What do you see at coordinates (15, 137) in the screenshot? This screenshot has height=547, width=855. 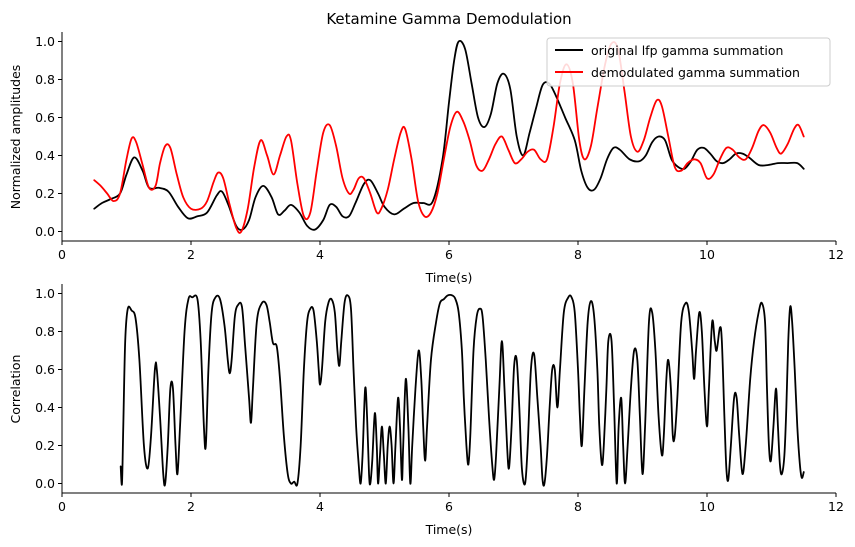 I see `top-y-axis-label: Normalized amplitudes` at bounding box center [15, 137].